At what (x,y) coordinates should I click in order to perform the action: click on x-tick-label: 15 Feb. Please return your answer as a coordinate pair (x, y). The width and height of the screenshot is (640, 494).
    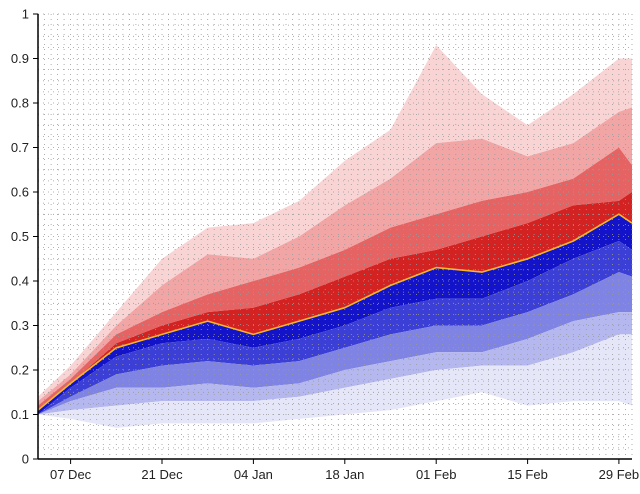
    Looking at the image, I should click on (527, 474).